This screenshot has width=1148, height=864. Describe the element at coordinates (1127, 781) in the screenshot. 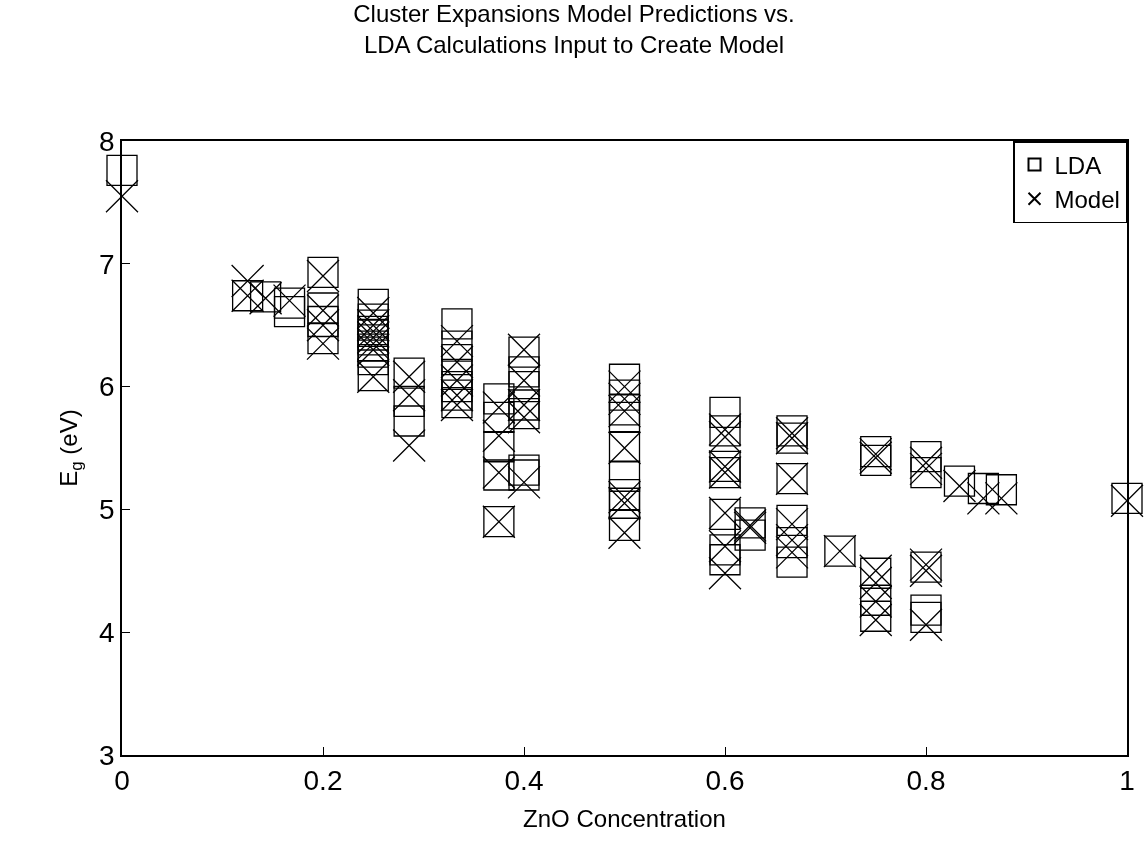

I see `x-tick-label: 1` at that location.